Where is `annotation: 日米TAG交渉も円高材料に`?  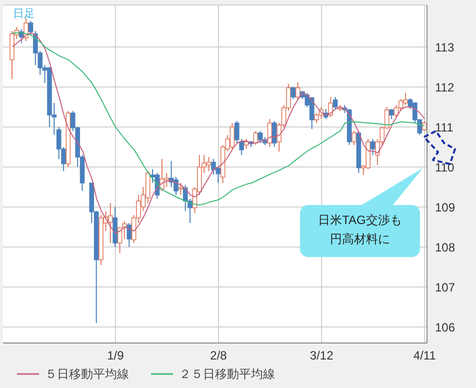
annotation: 日米TAG交渉も円高材料に is located at coordinates (360, 230).